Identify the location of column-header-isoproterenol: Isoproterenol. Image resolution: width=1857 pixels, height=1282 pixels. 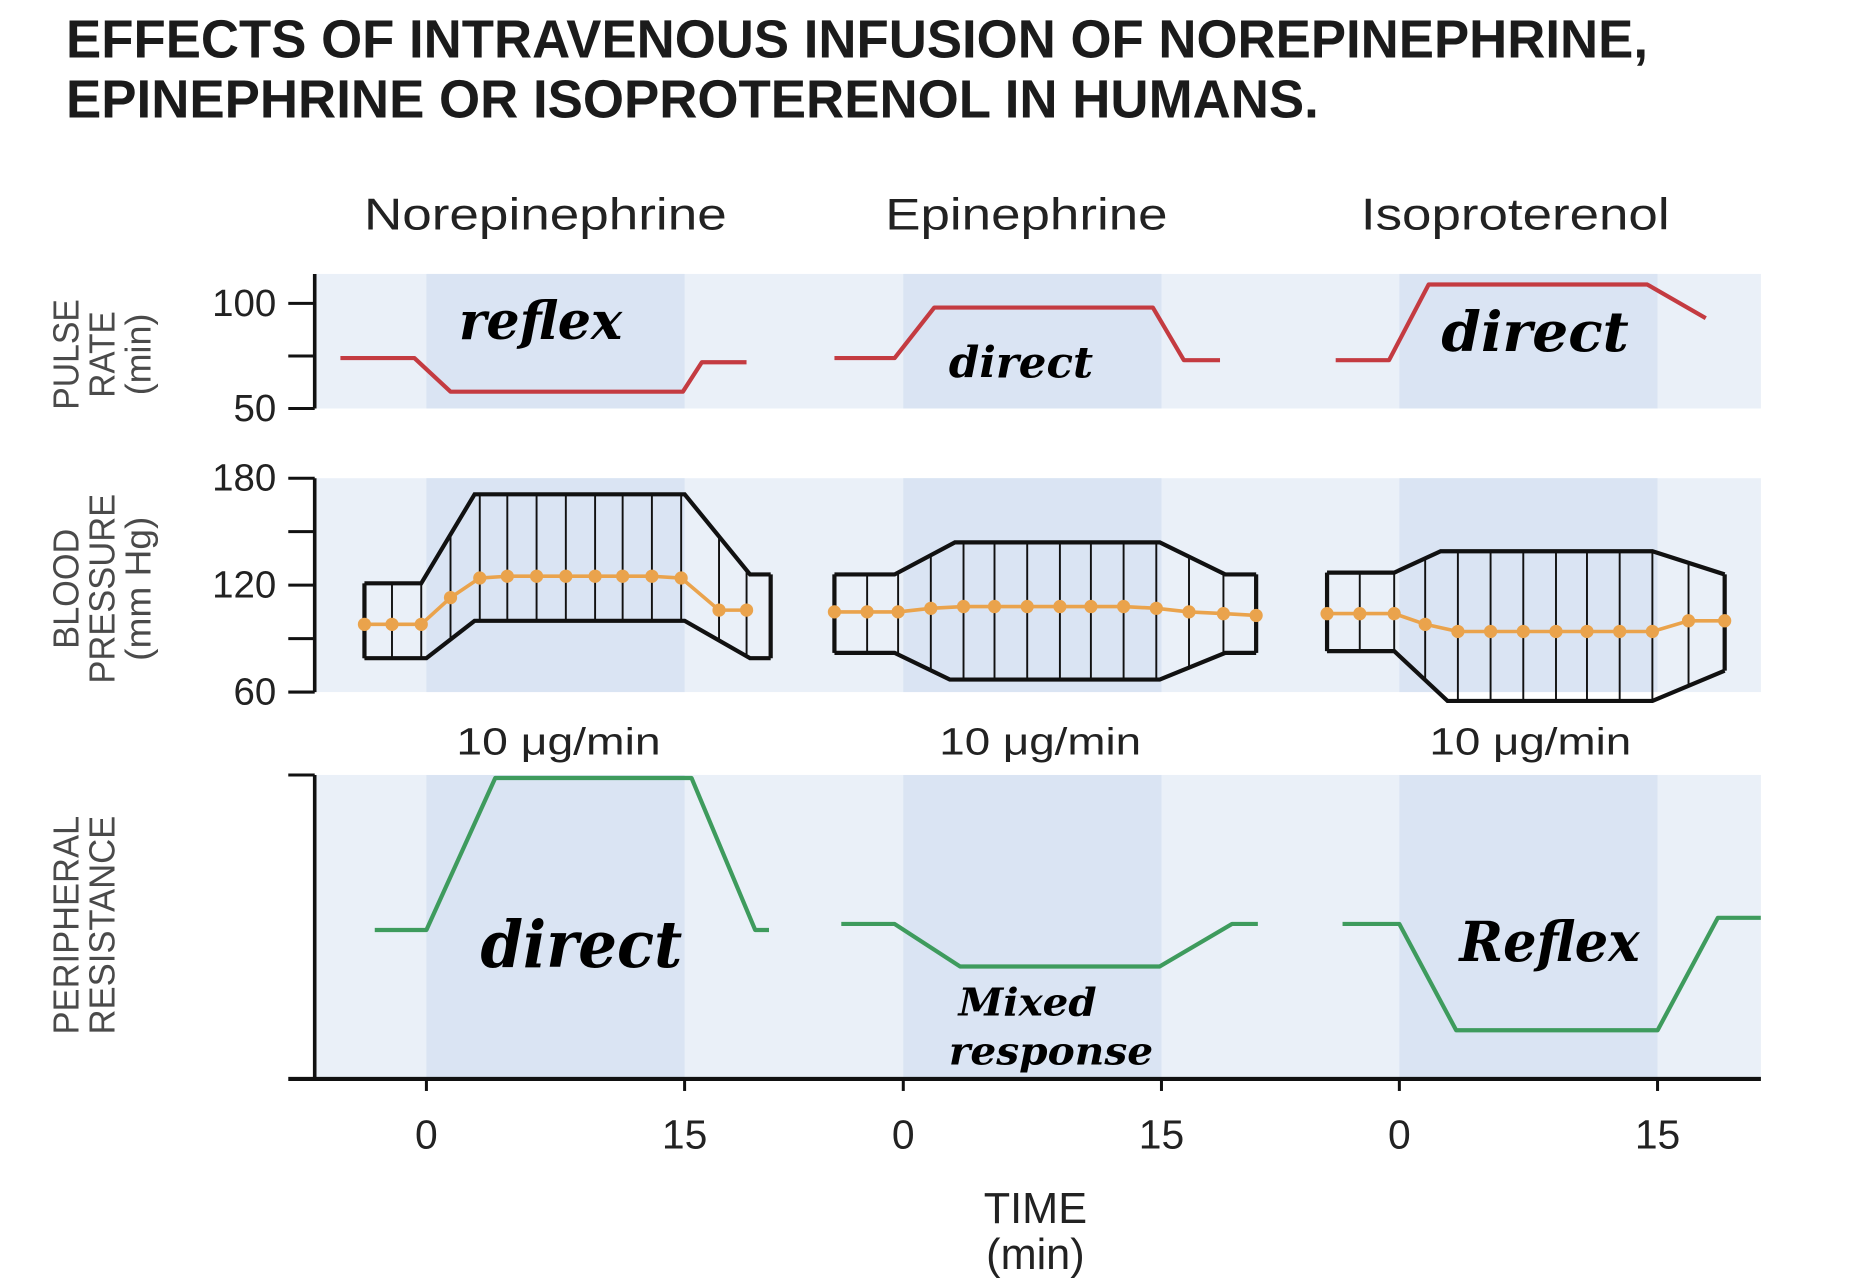
(1515, 214).